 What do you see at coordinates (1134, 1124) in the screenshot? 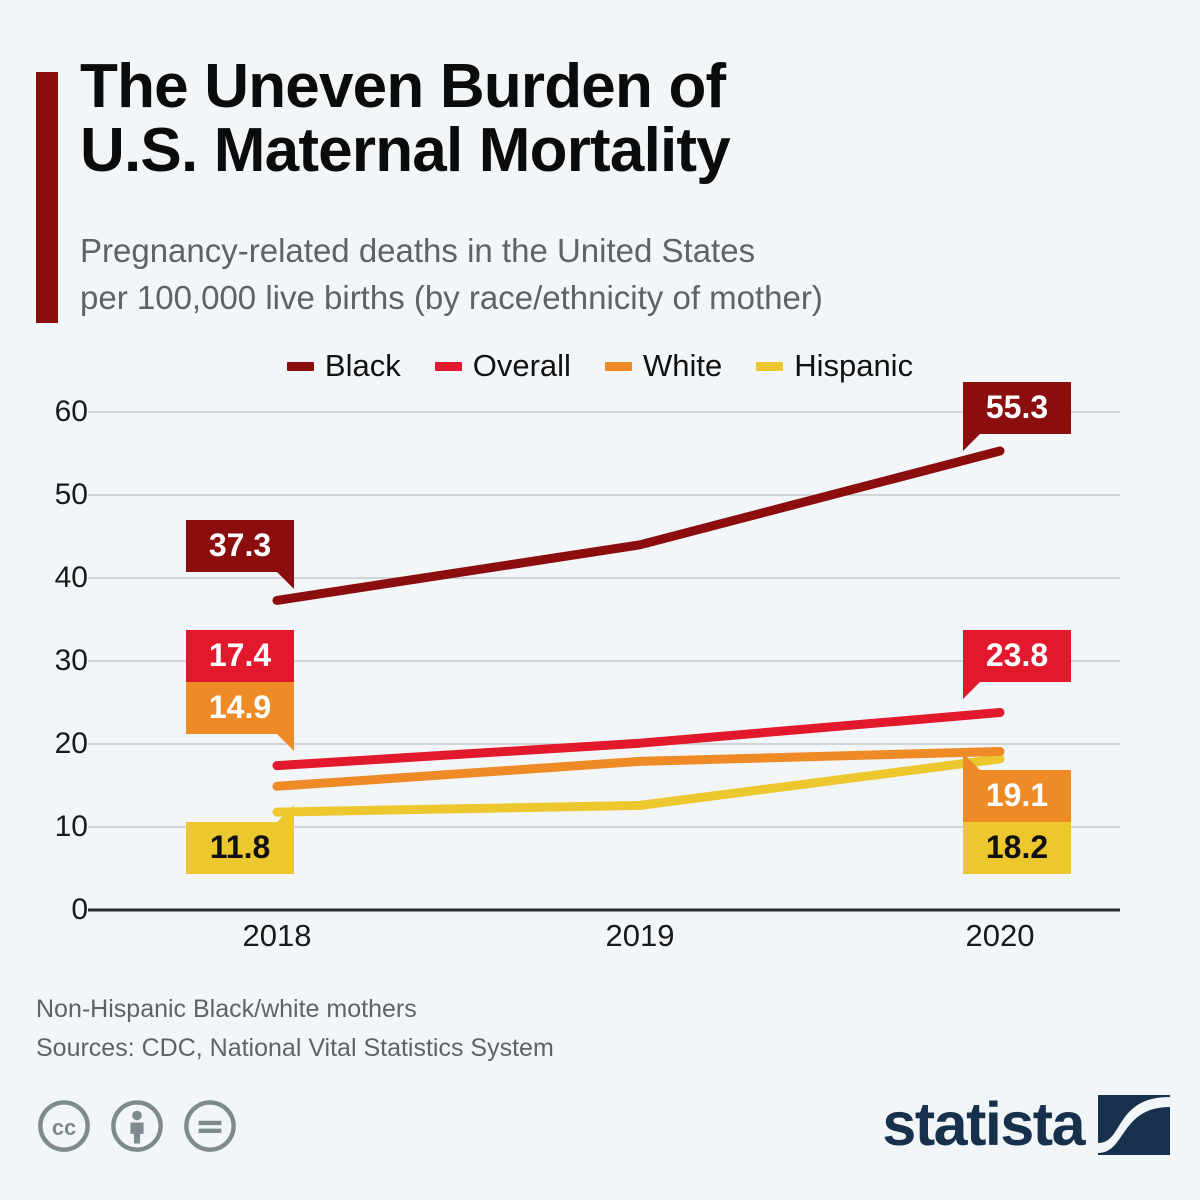
I see `statista-mark-icon` at bounding box center [1134, 1124].